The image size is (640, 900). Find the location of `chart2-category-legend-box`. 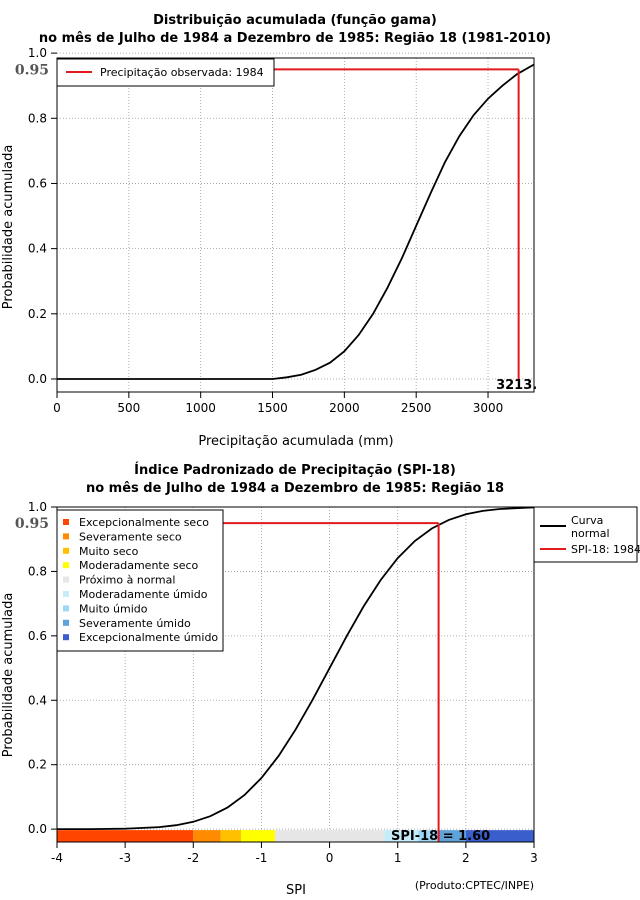

chart2-category-legend-box is located at coordinates (140, 580).